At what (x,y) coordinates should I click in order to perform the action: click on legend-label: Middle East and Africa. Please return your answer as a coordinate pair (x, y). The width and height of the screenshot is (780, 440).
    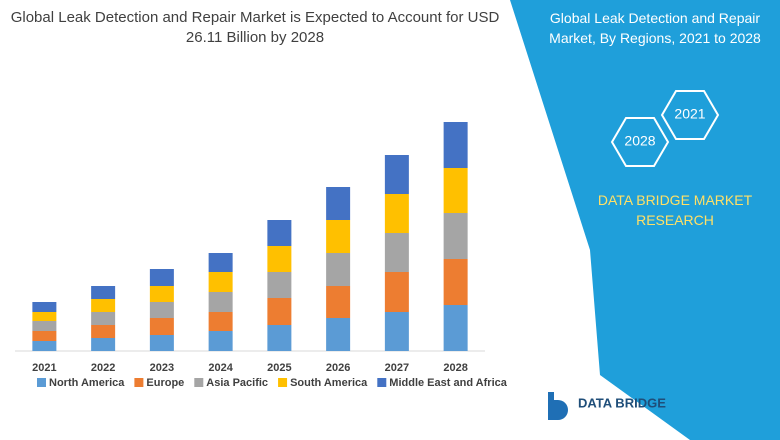
    Looking at the image, I should click on (448, 383).